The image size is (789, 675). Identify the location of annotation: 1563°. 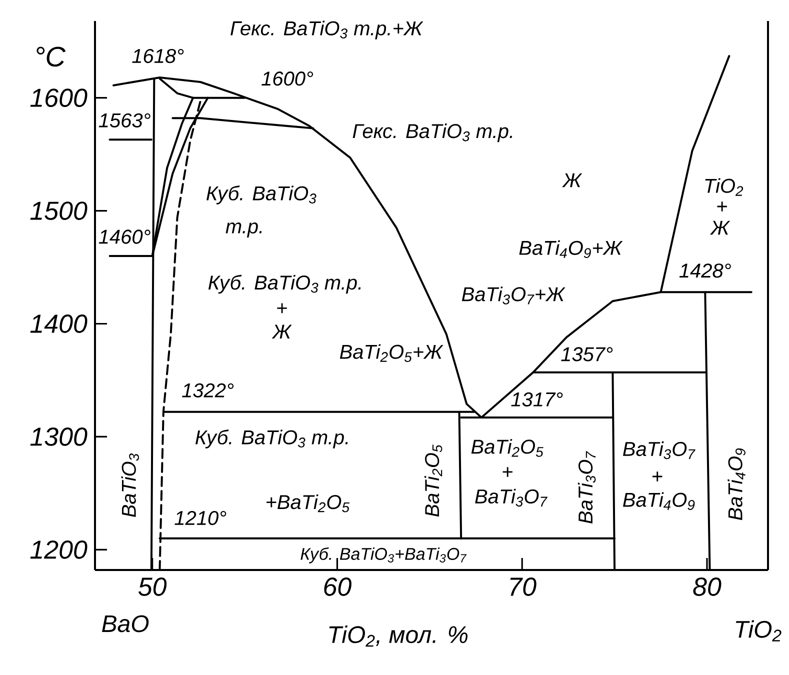
(124, 120).